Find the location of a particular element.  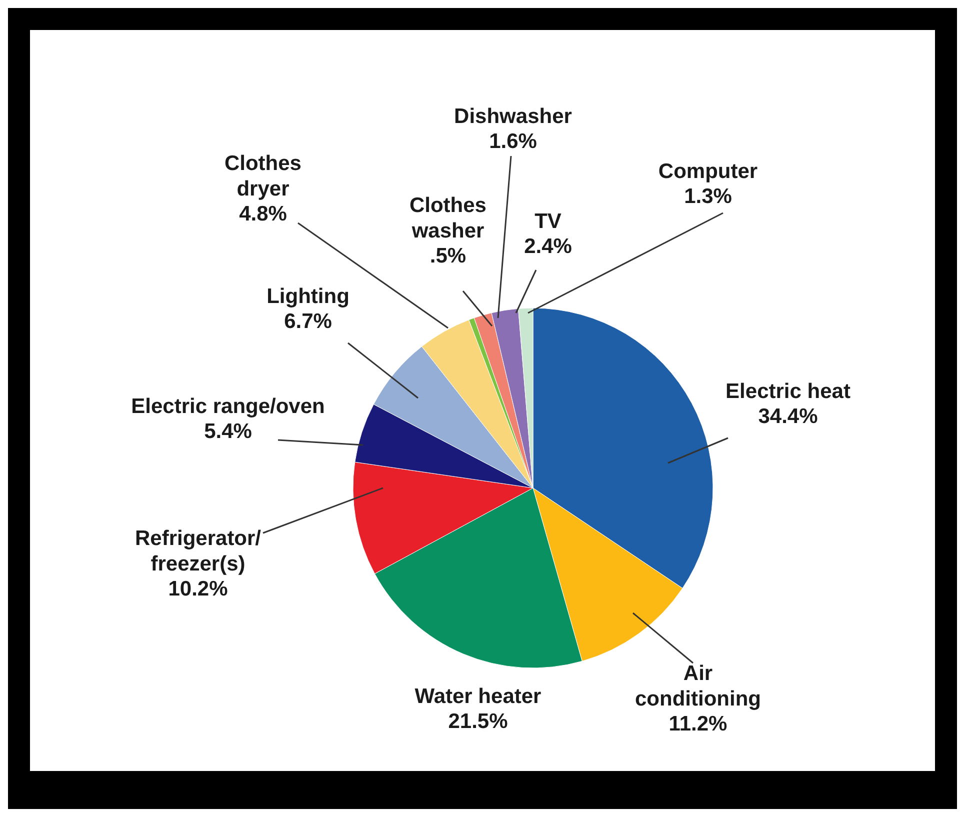

data-label: 1.6% is located at coordinates (513, 141).